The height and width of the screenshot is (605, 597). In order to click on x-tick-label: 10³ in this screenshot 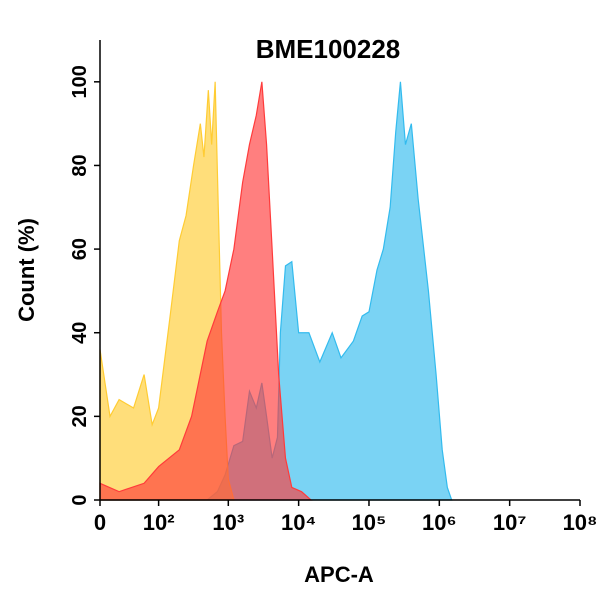, I will do `click(228, 522)`.